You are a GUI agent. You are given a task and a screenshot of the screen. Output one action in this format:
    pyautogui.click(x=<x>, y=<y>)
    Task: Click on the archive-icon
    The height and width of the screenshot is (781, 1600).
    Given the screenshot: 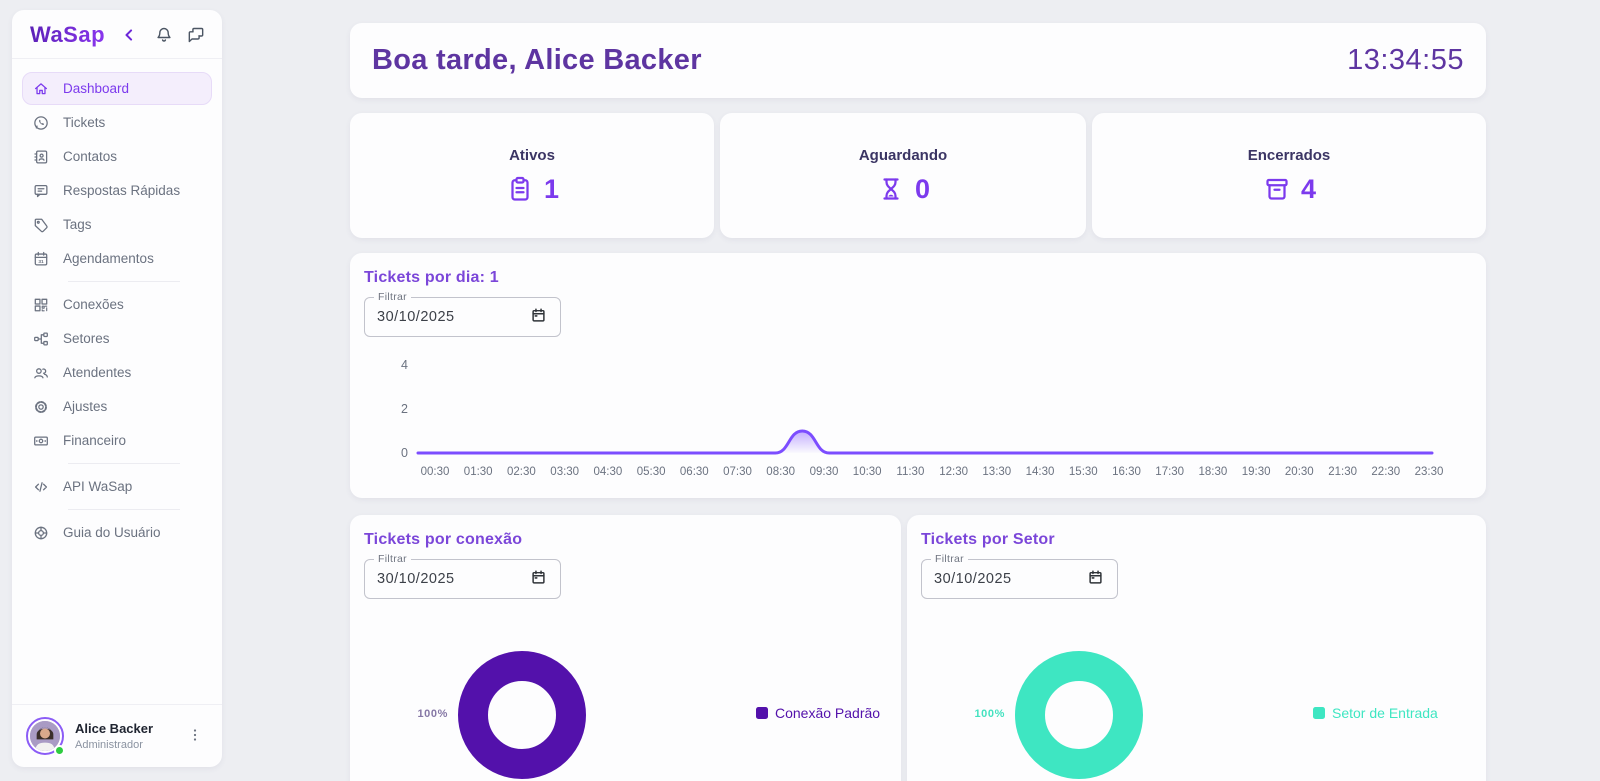 What is the action you would take?
    pyautogui.click(x=1277, y=189)
    